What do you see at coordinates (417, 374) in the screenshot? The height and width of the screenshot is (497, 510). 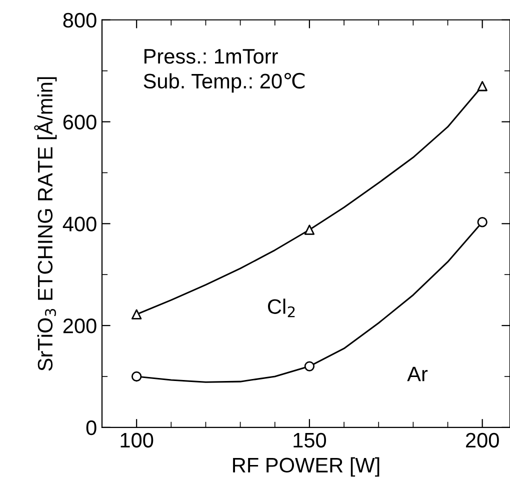 I see `text: Ar` at bounding box center [417, 374].